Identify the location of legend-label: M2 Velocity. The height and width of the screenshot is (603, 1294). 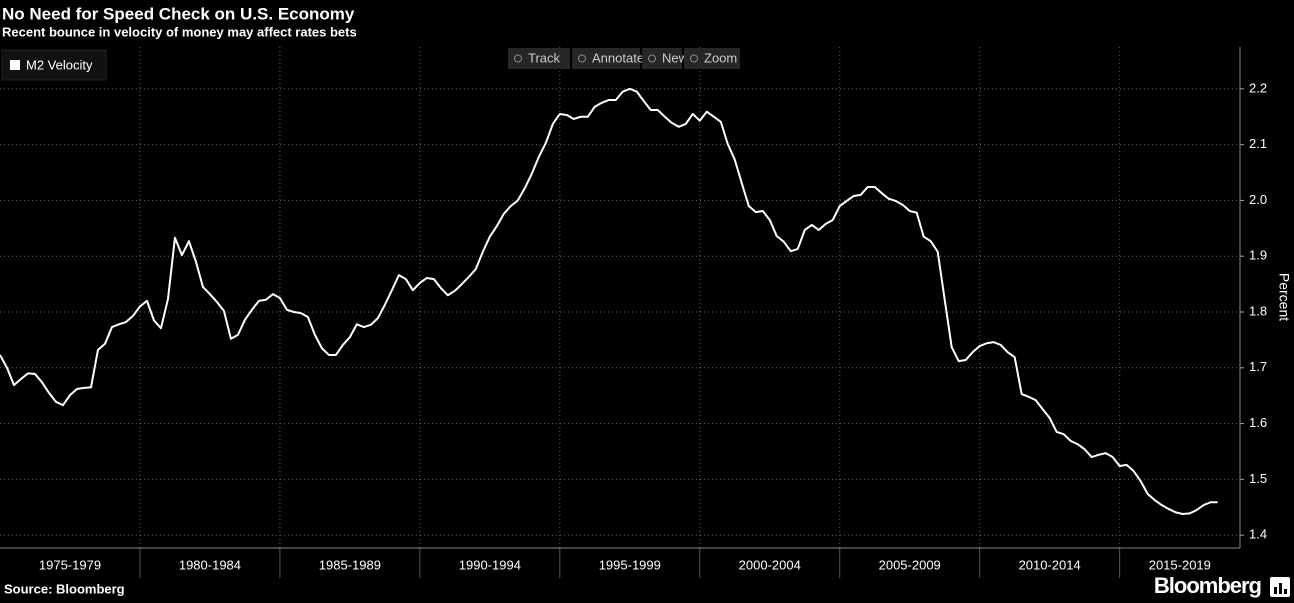
(59, 64).